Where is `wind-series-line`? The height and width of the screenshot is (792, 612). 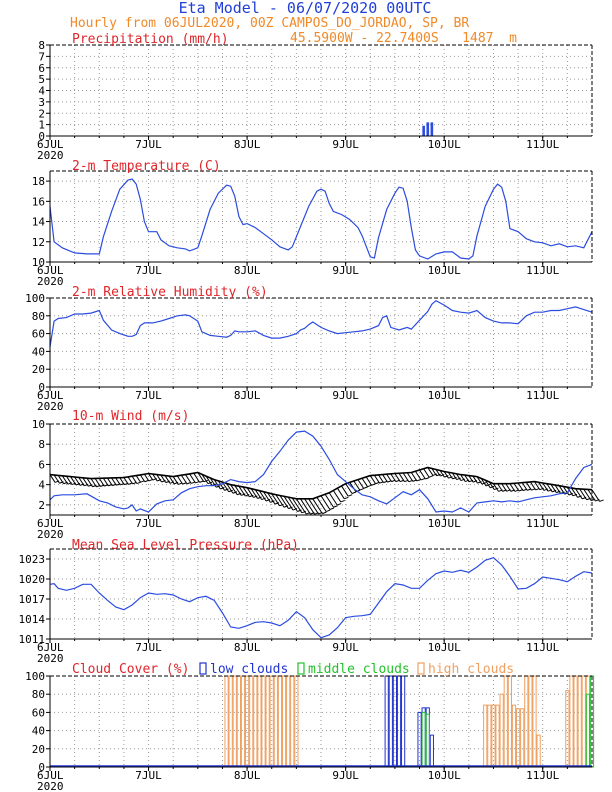
wind-series-line is located at coordinates (321, 471).